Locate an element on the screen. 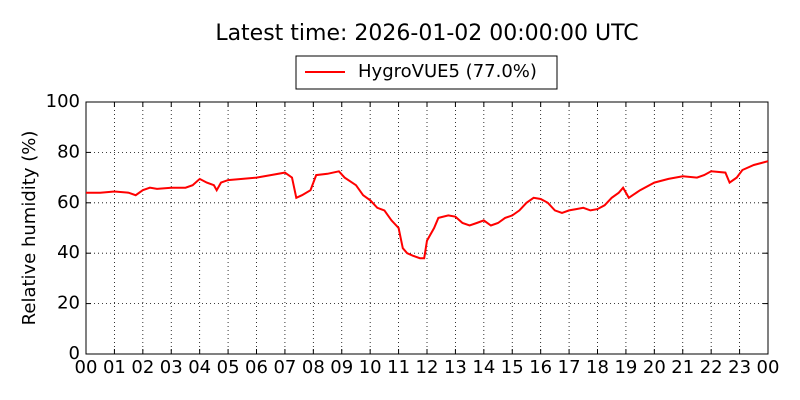  y-tick-label: 20 is located at coordinates (68, 303).